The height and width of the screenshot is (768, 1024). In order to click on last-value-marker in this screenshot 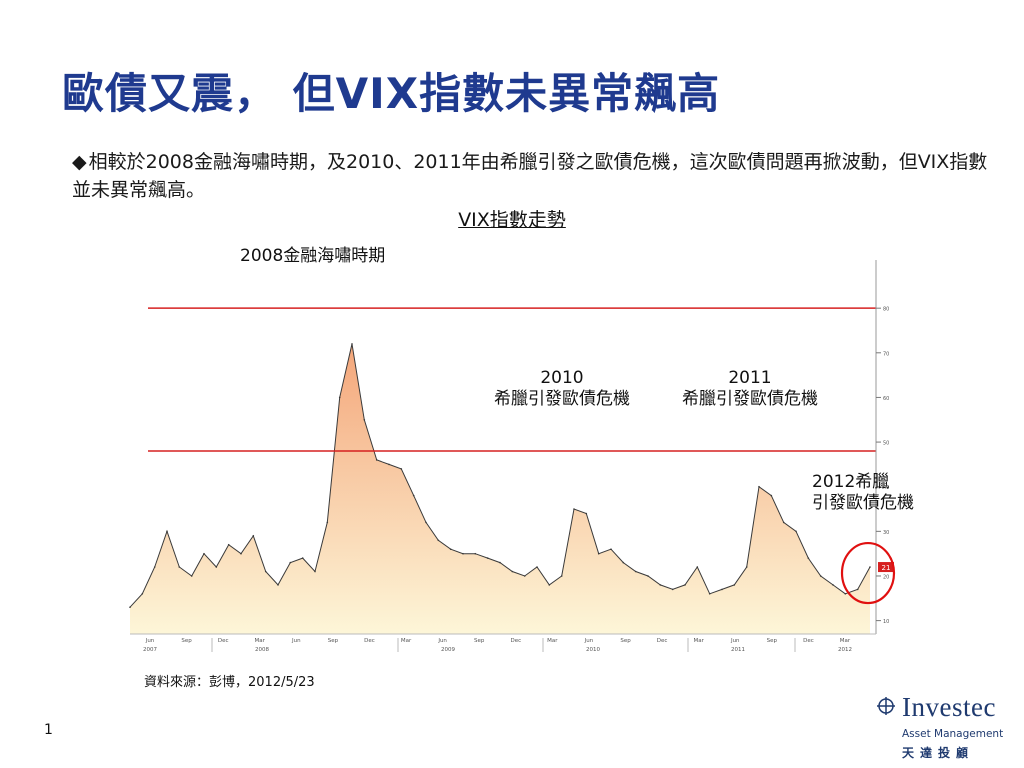, I will do `click(886, 567)`.